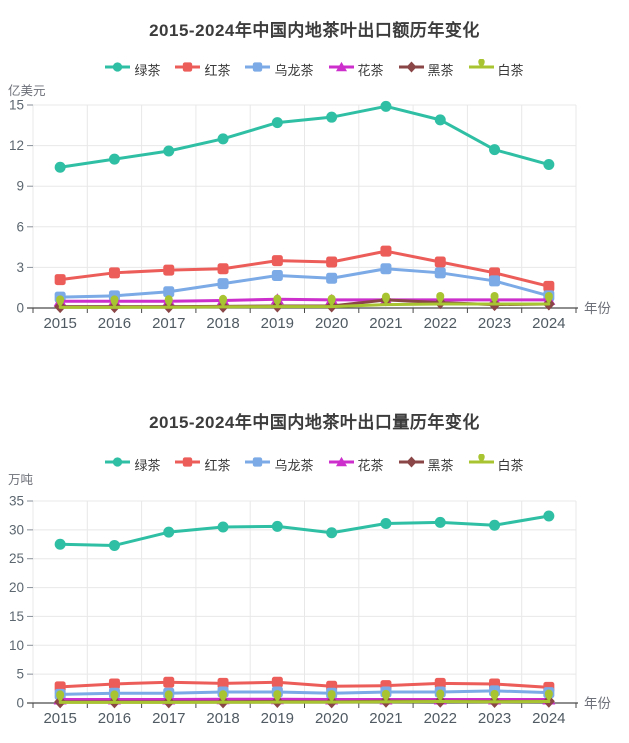 The image size is (629, 743). I want to click on series-white-tea, so click(304, 696).